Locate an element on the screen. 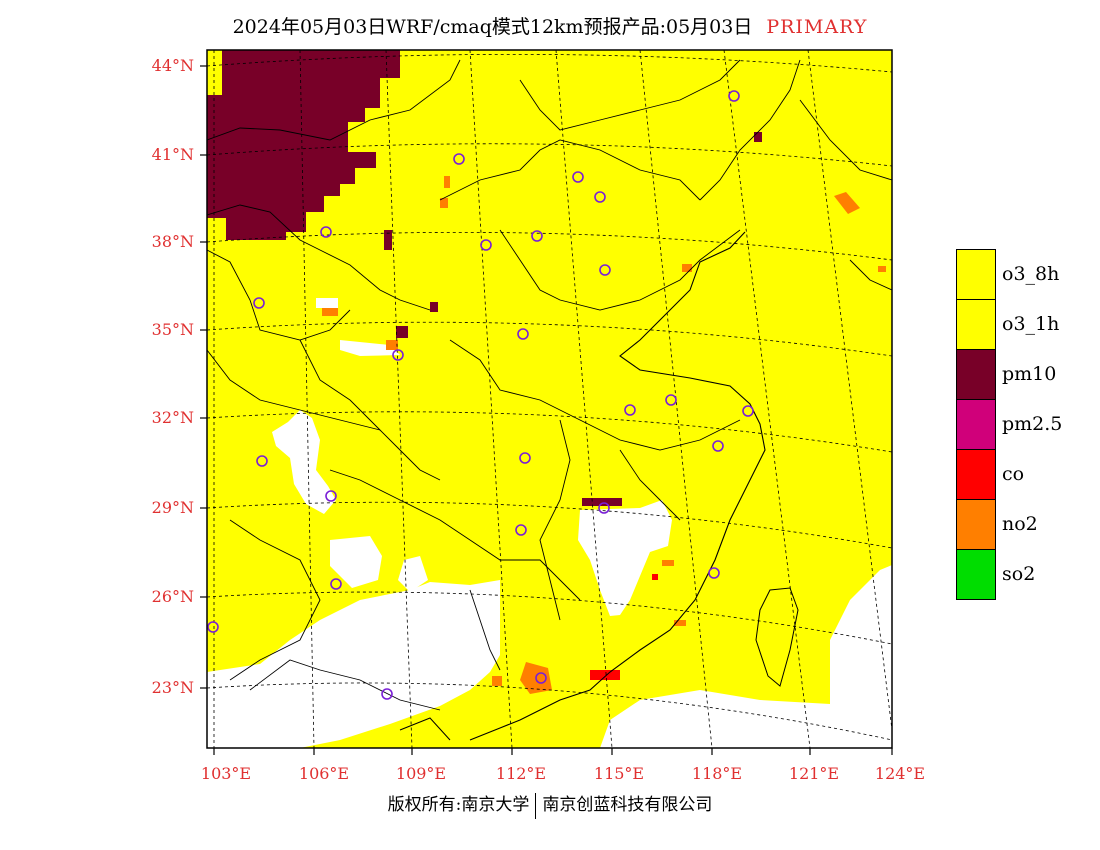 This screenshot has height=850, width=1100. hainan-outline is located at coordinates (425, 729).